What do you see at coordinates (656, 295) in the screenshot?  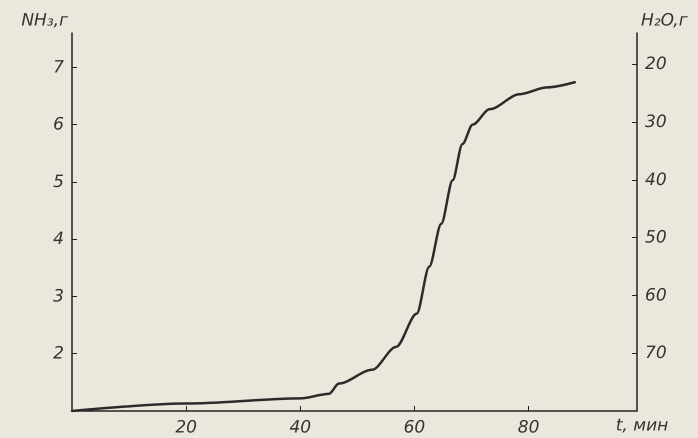 I see `y2-tick-label: 60` at bounding box center [656, 295].